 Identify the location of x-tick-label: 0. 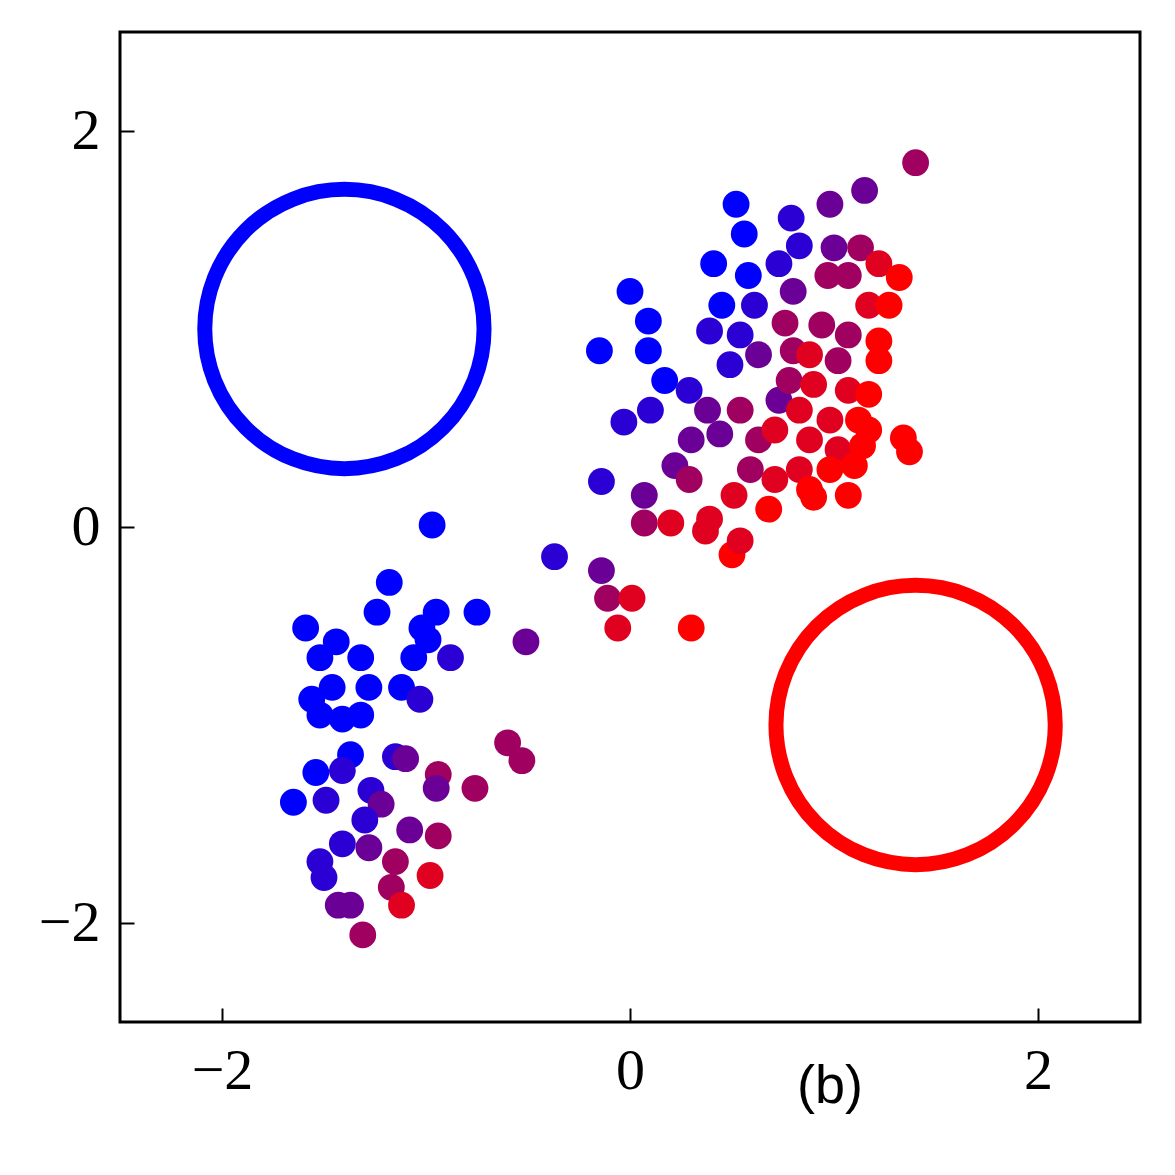
(630, 1069).